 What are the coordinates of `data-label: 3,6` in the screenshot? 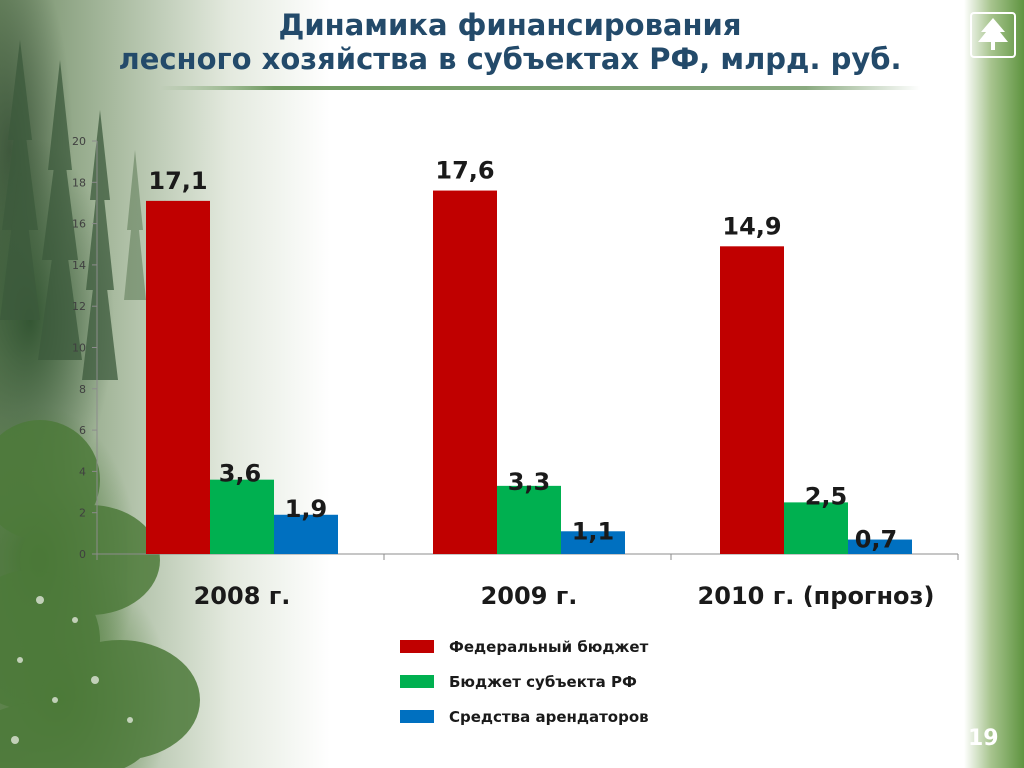 It's located at (240, 474).